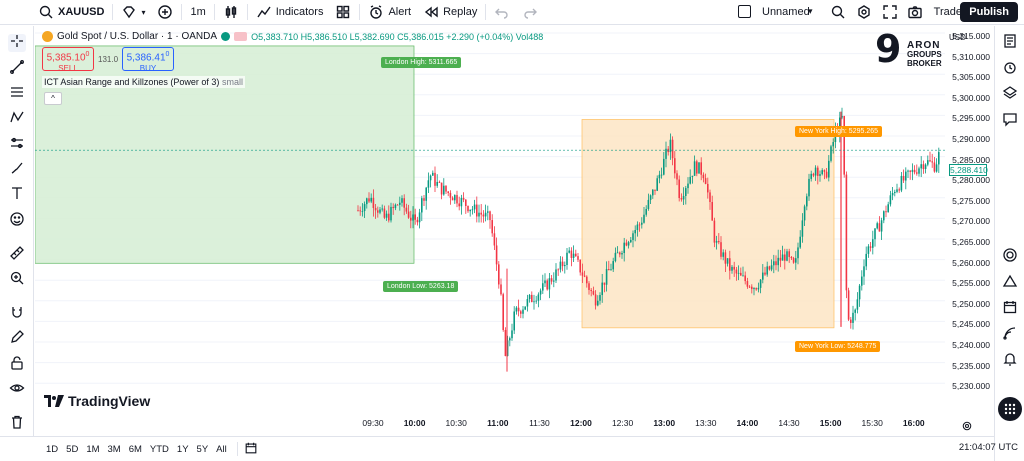 The height and width of the screenshot is (461, 1024). I want to click on range-all: All, so click(221, 449).